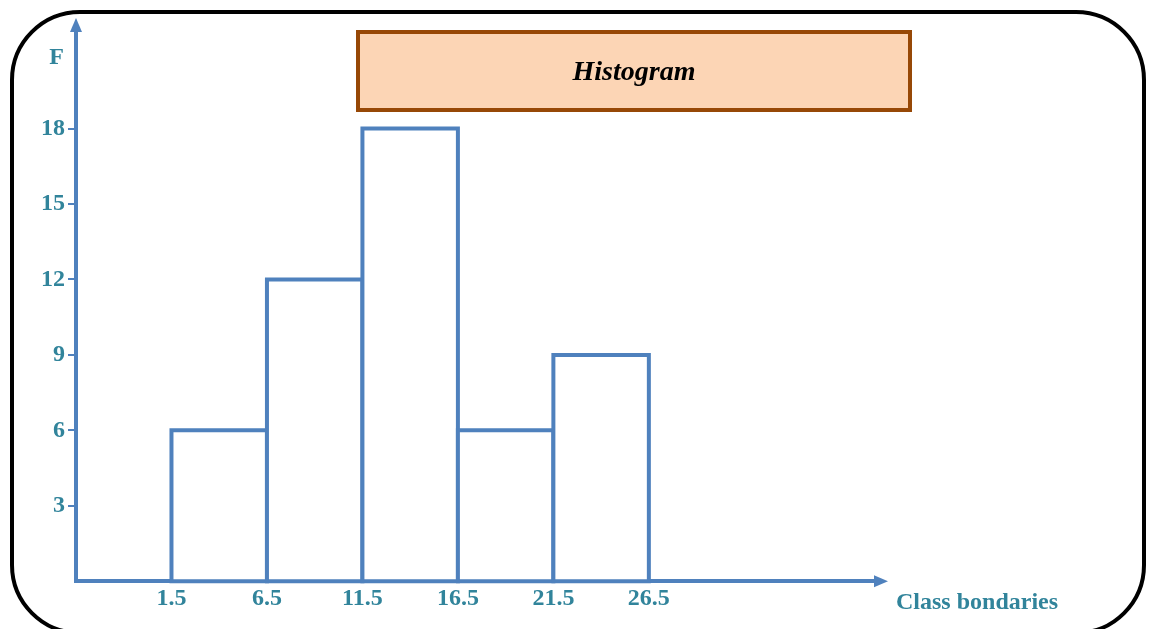 The image size is (1154, 629). Describe the element at coordinates (362, 596) in the screenshot. I see `x-tick-label: 11.5` at that location.